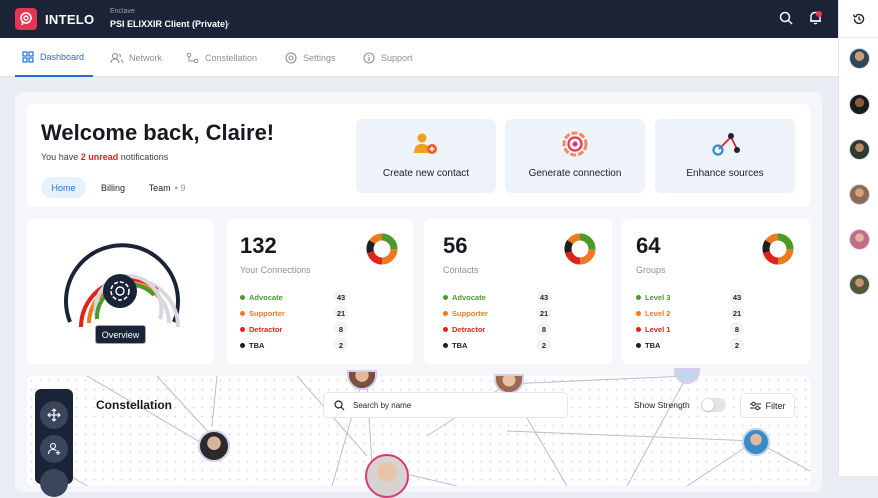 The image size is (878, 498). I want to click on show-strength-toggle, so click(713, 405).